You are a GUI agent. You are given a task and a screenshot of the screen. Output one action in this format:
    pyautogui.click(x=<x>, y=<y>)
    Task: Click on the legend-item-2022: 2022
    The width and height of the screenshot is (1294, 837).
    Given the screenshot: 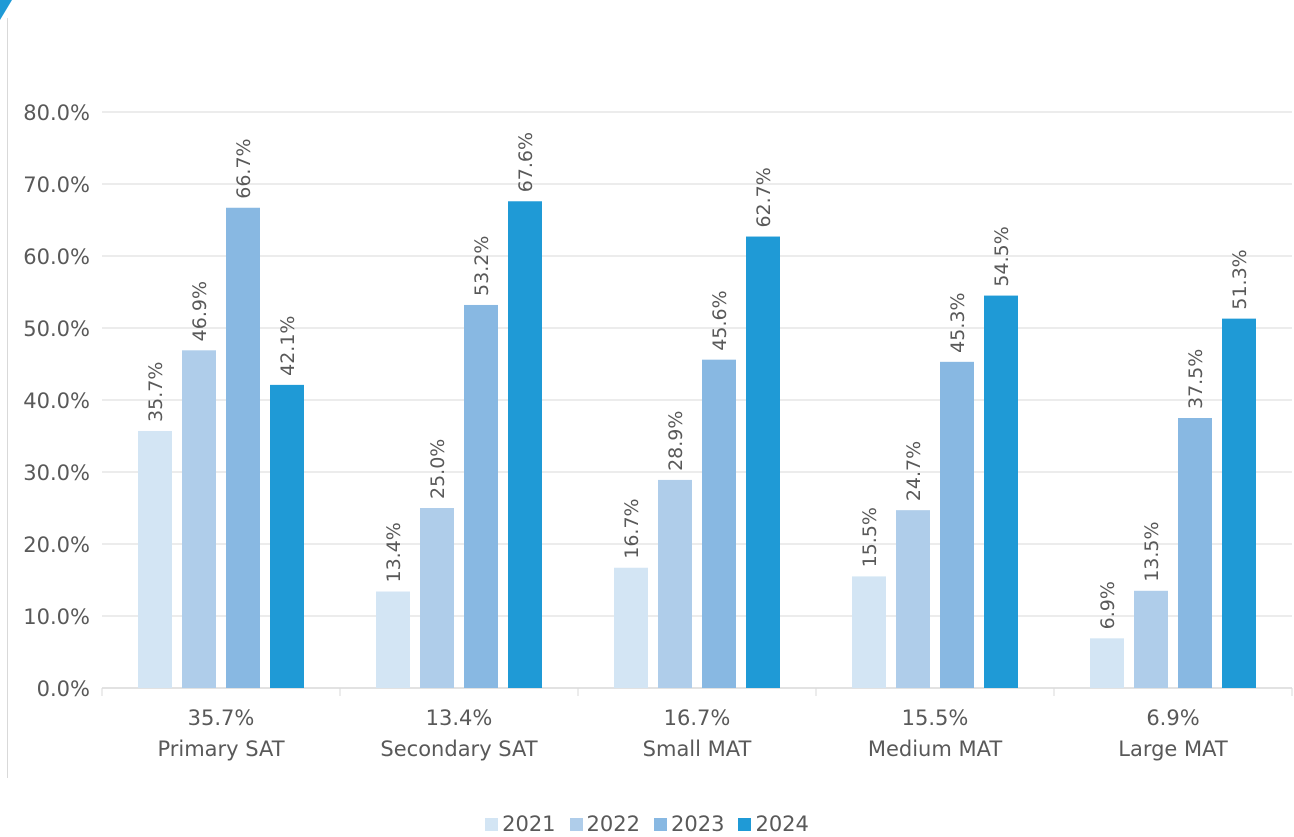 What is the action you would take?
    pyautogui.click(x=604, y=824)
    